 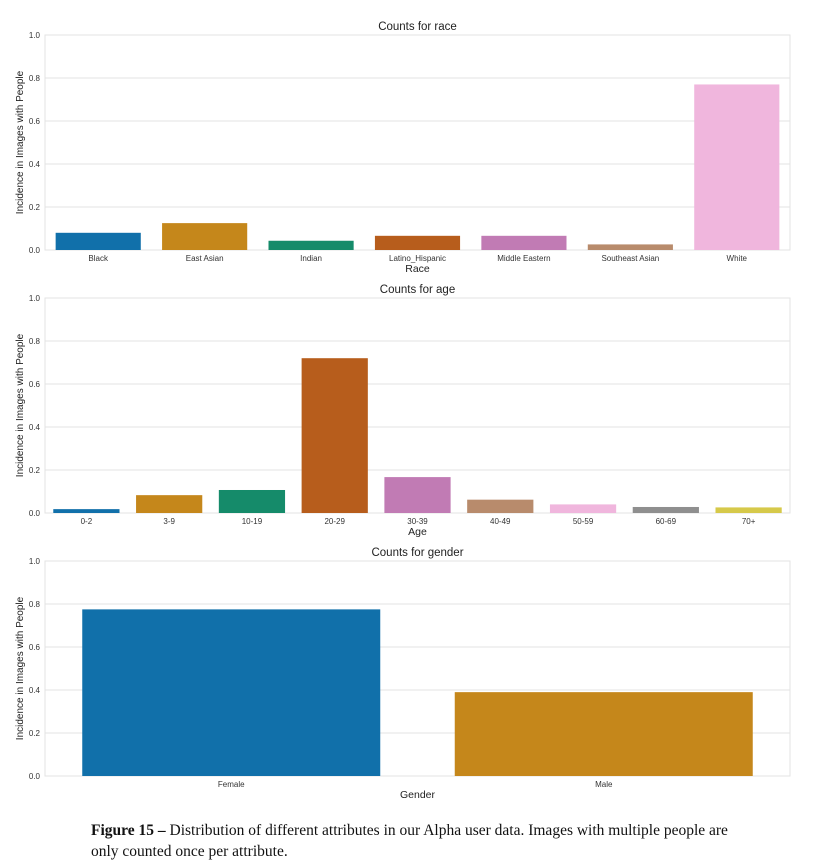 I want to click on chart-title: Counts for race, so click(x=417, y=27).